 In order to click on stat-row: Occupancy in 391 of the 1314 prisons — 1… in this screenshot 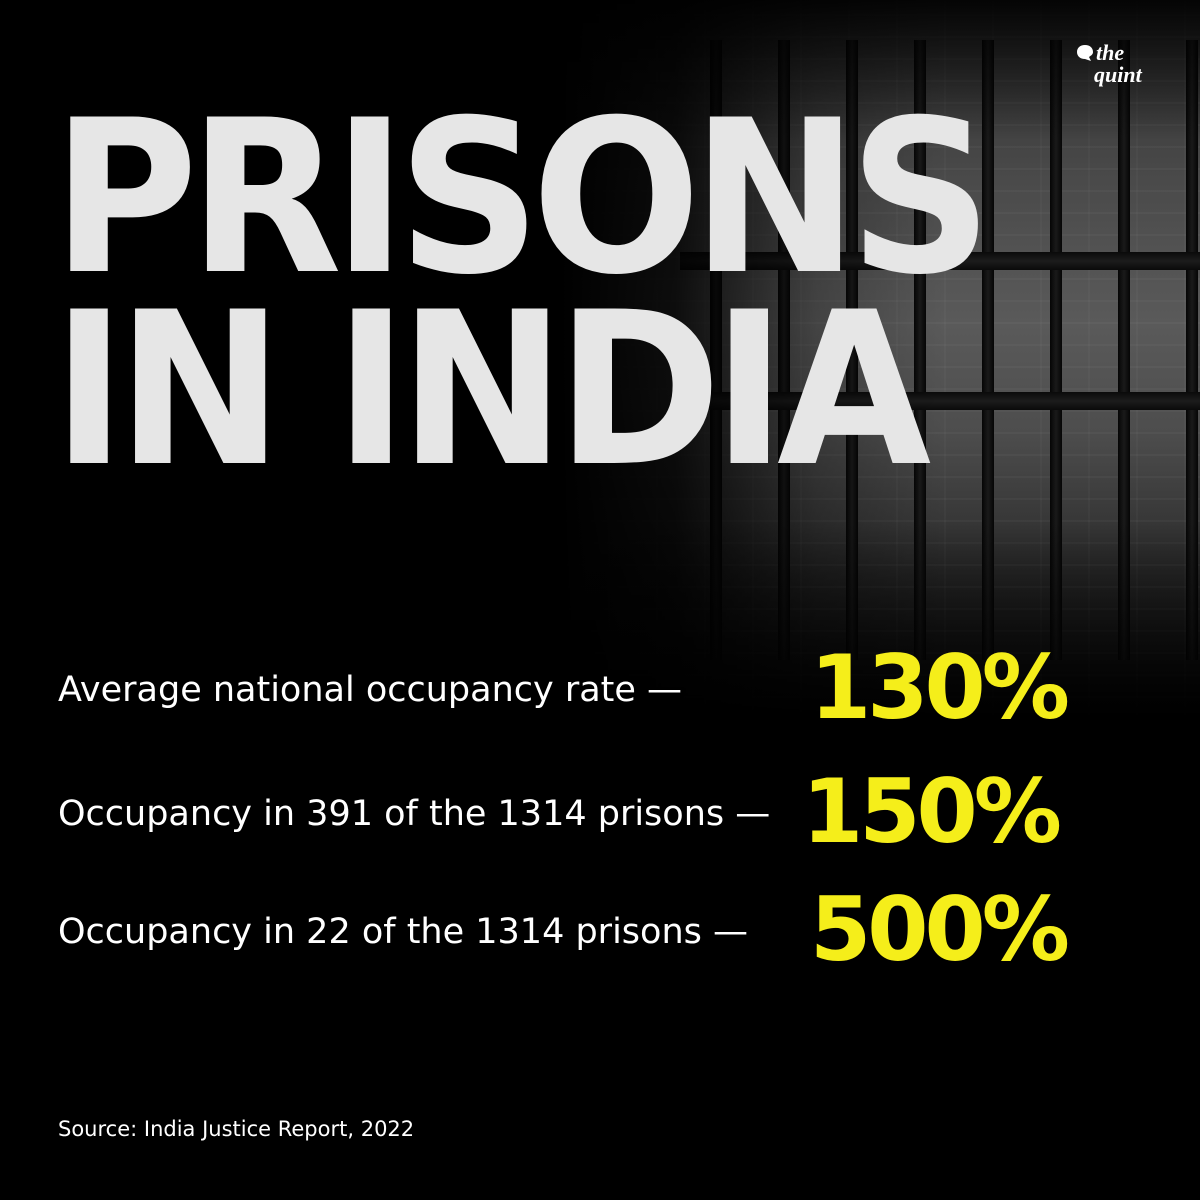, I will do `click(608, 812)`.